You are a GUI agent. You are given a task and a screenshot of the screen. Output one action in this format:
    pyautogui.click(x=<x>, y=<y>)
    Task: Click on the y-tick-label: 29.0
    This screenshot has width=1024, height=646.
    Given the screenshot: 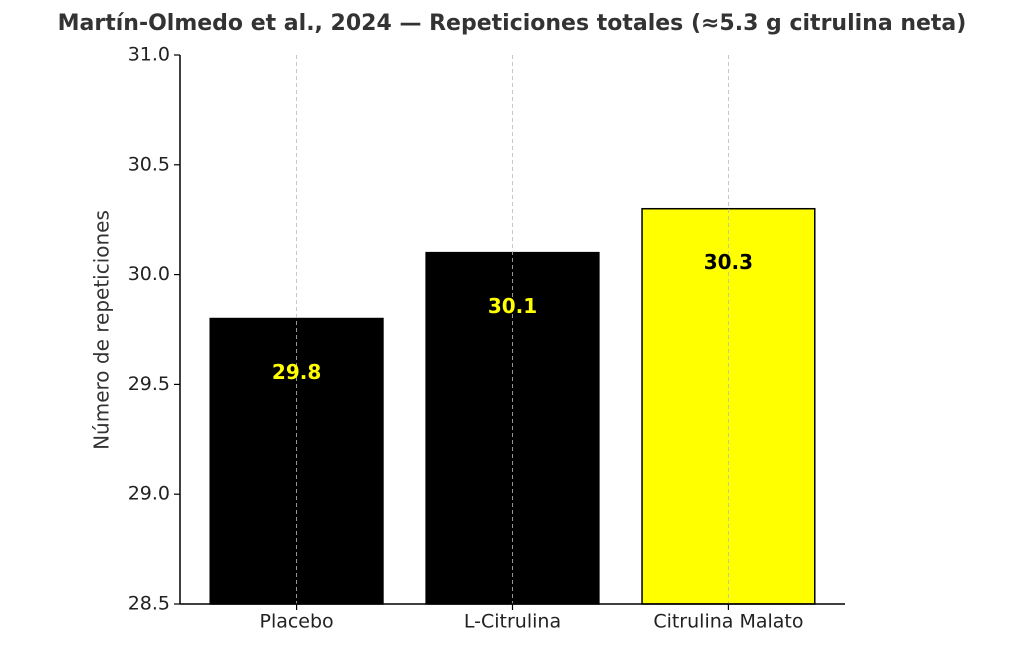 What is the action you would take?
    pyautogui.click(x=149, y=494)
    